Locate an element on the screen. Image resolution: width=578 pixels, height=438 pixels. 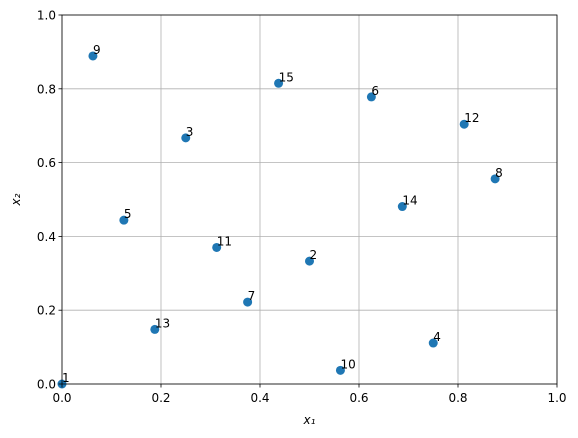
point-label: 11 is located at coordinates (224, 241).